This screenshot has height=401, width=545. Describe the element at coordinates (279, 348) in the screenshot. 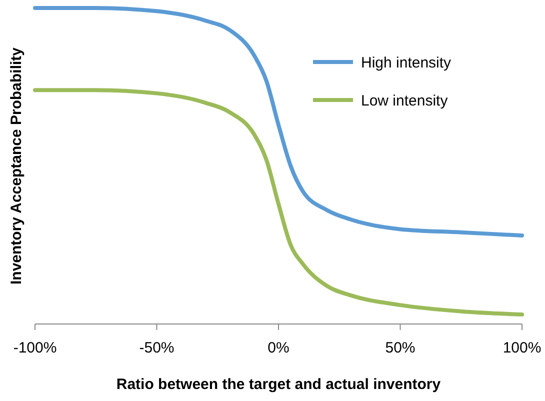

I see `x-tick-label: 0%` at that location.